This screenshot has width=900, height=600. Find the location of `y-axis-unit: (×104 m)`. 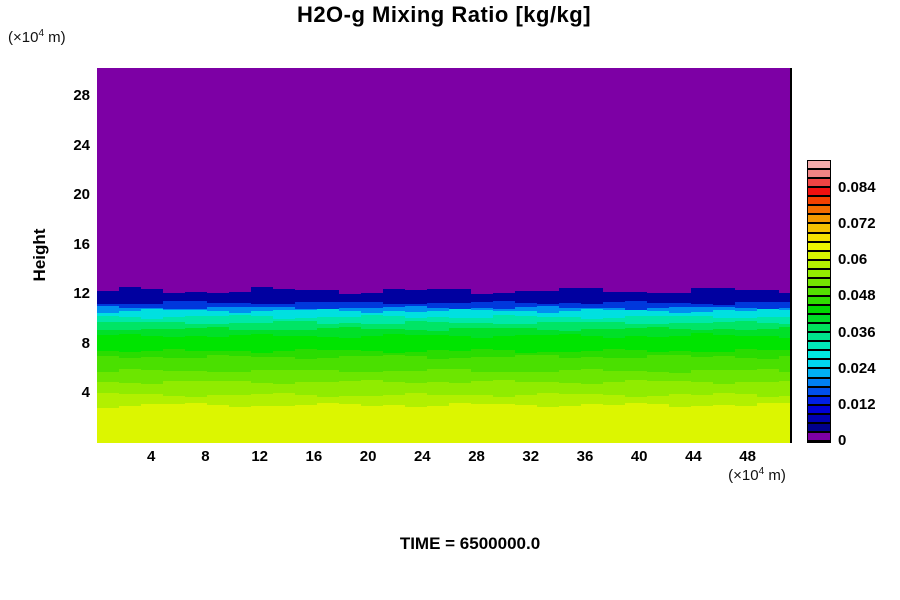

y-axis-unit: (×104 m) is located at coordinates (37, 37).